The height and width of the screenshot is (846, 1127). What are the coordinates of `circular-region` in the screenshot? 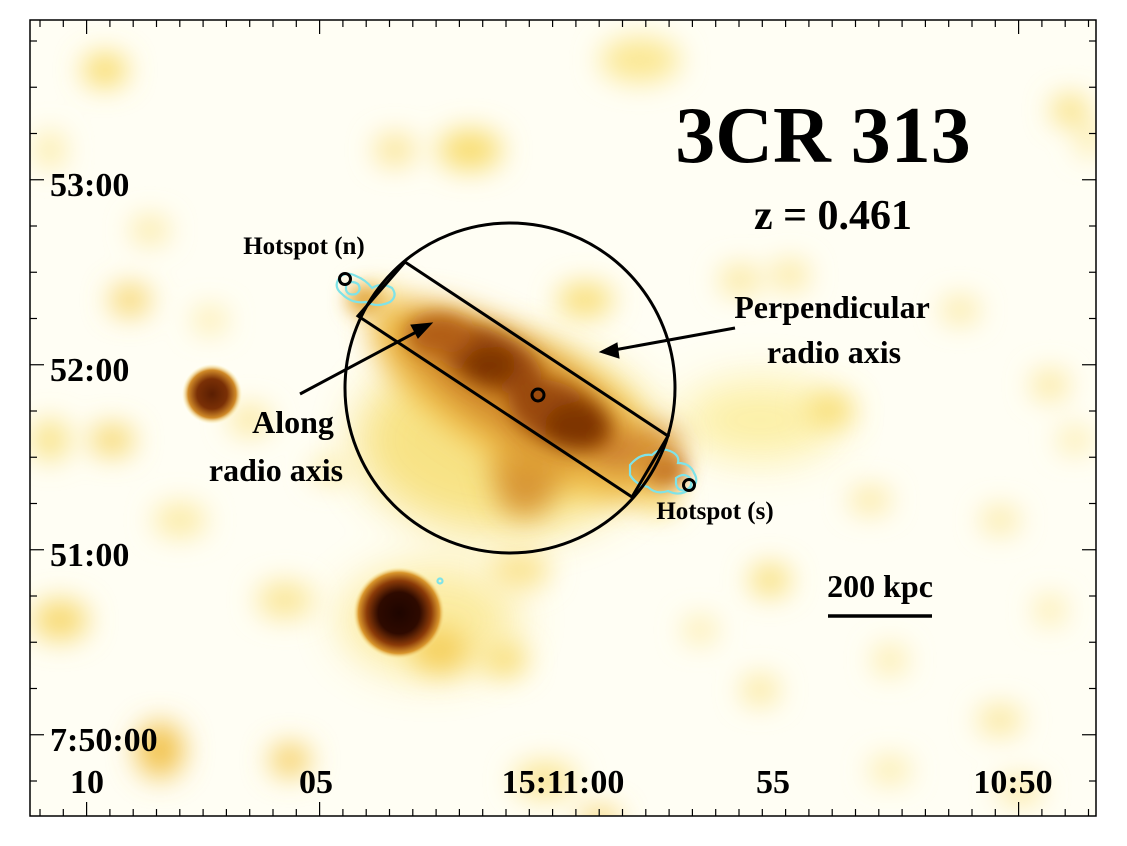 It's located at (510, 388).